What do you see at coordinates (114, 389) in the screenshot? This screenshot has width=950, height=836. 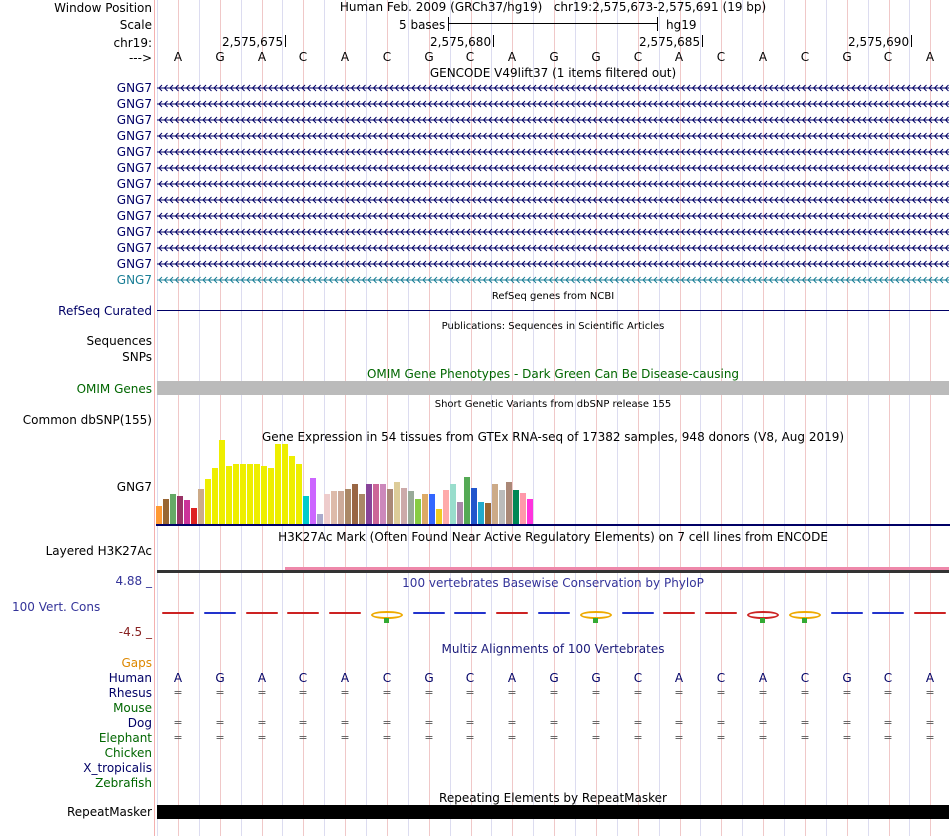 I see `omim-label: OMIM Genes` at bounding box center [114, 389].